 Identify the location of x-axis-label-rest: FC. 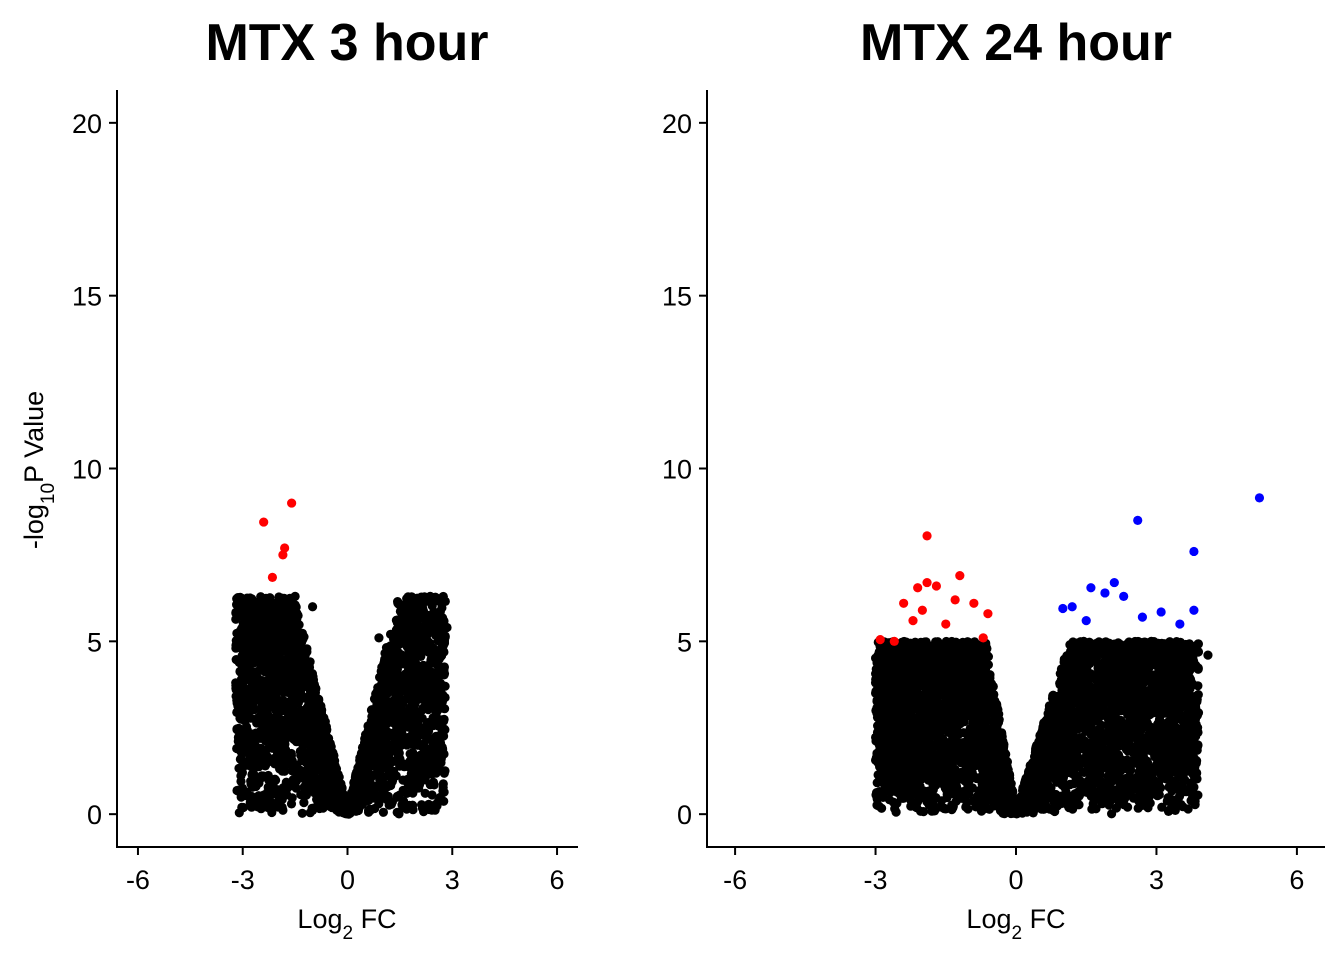
(375, 919).